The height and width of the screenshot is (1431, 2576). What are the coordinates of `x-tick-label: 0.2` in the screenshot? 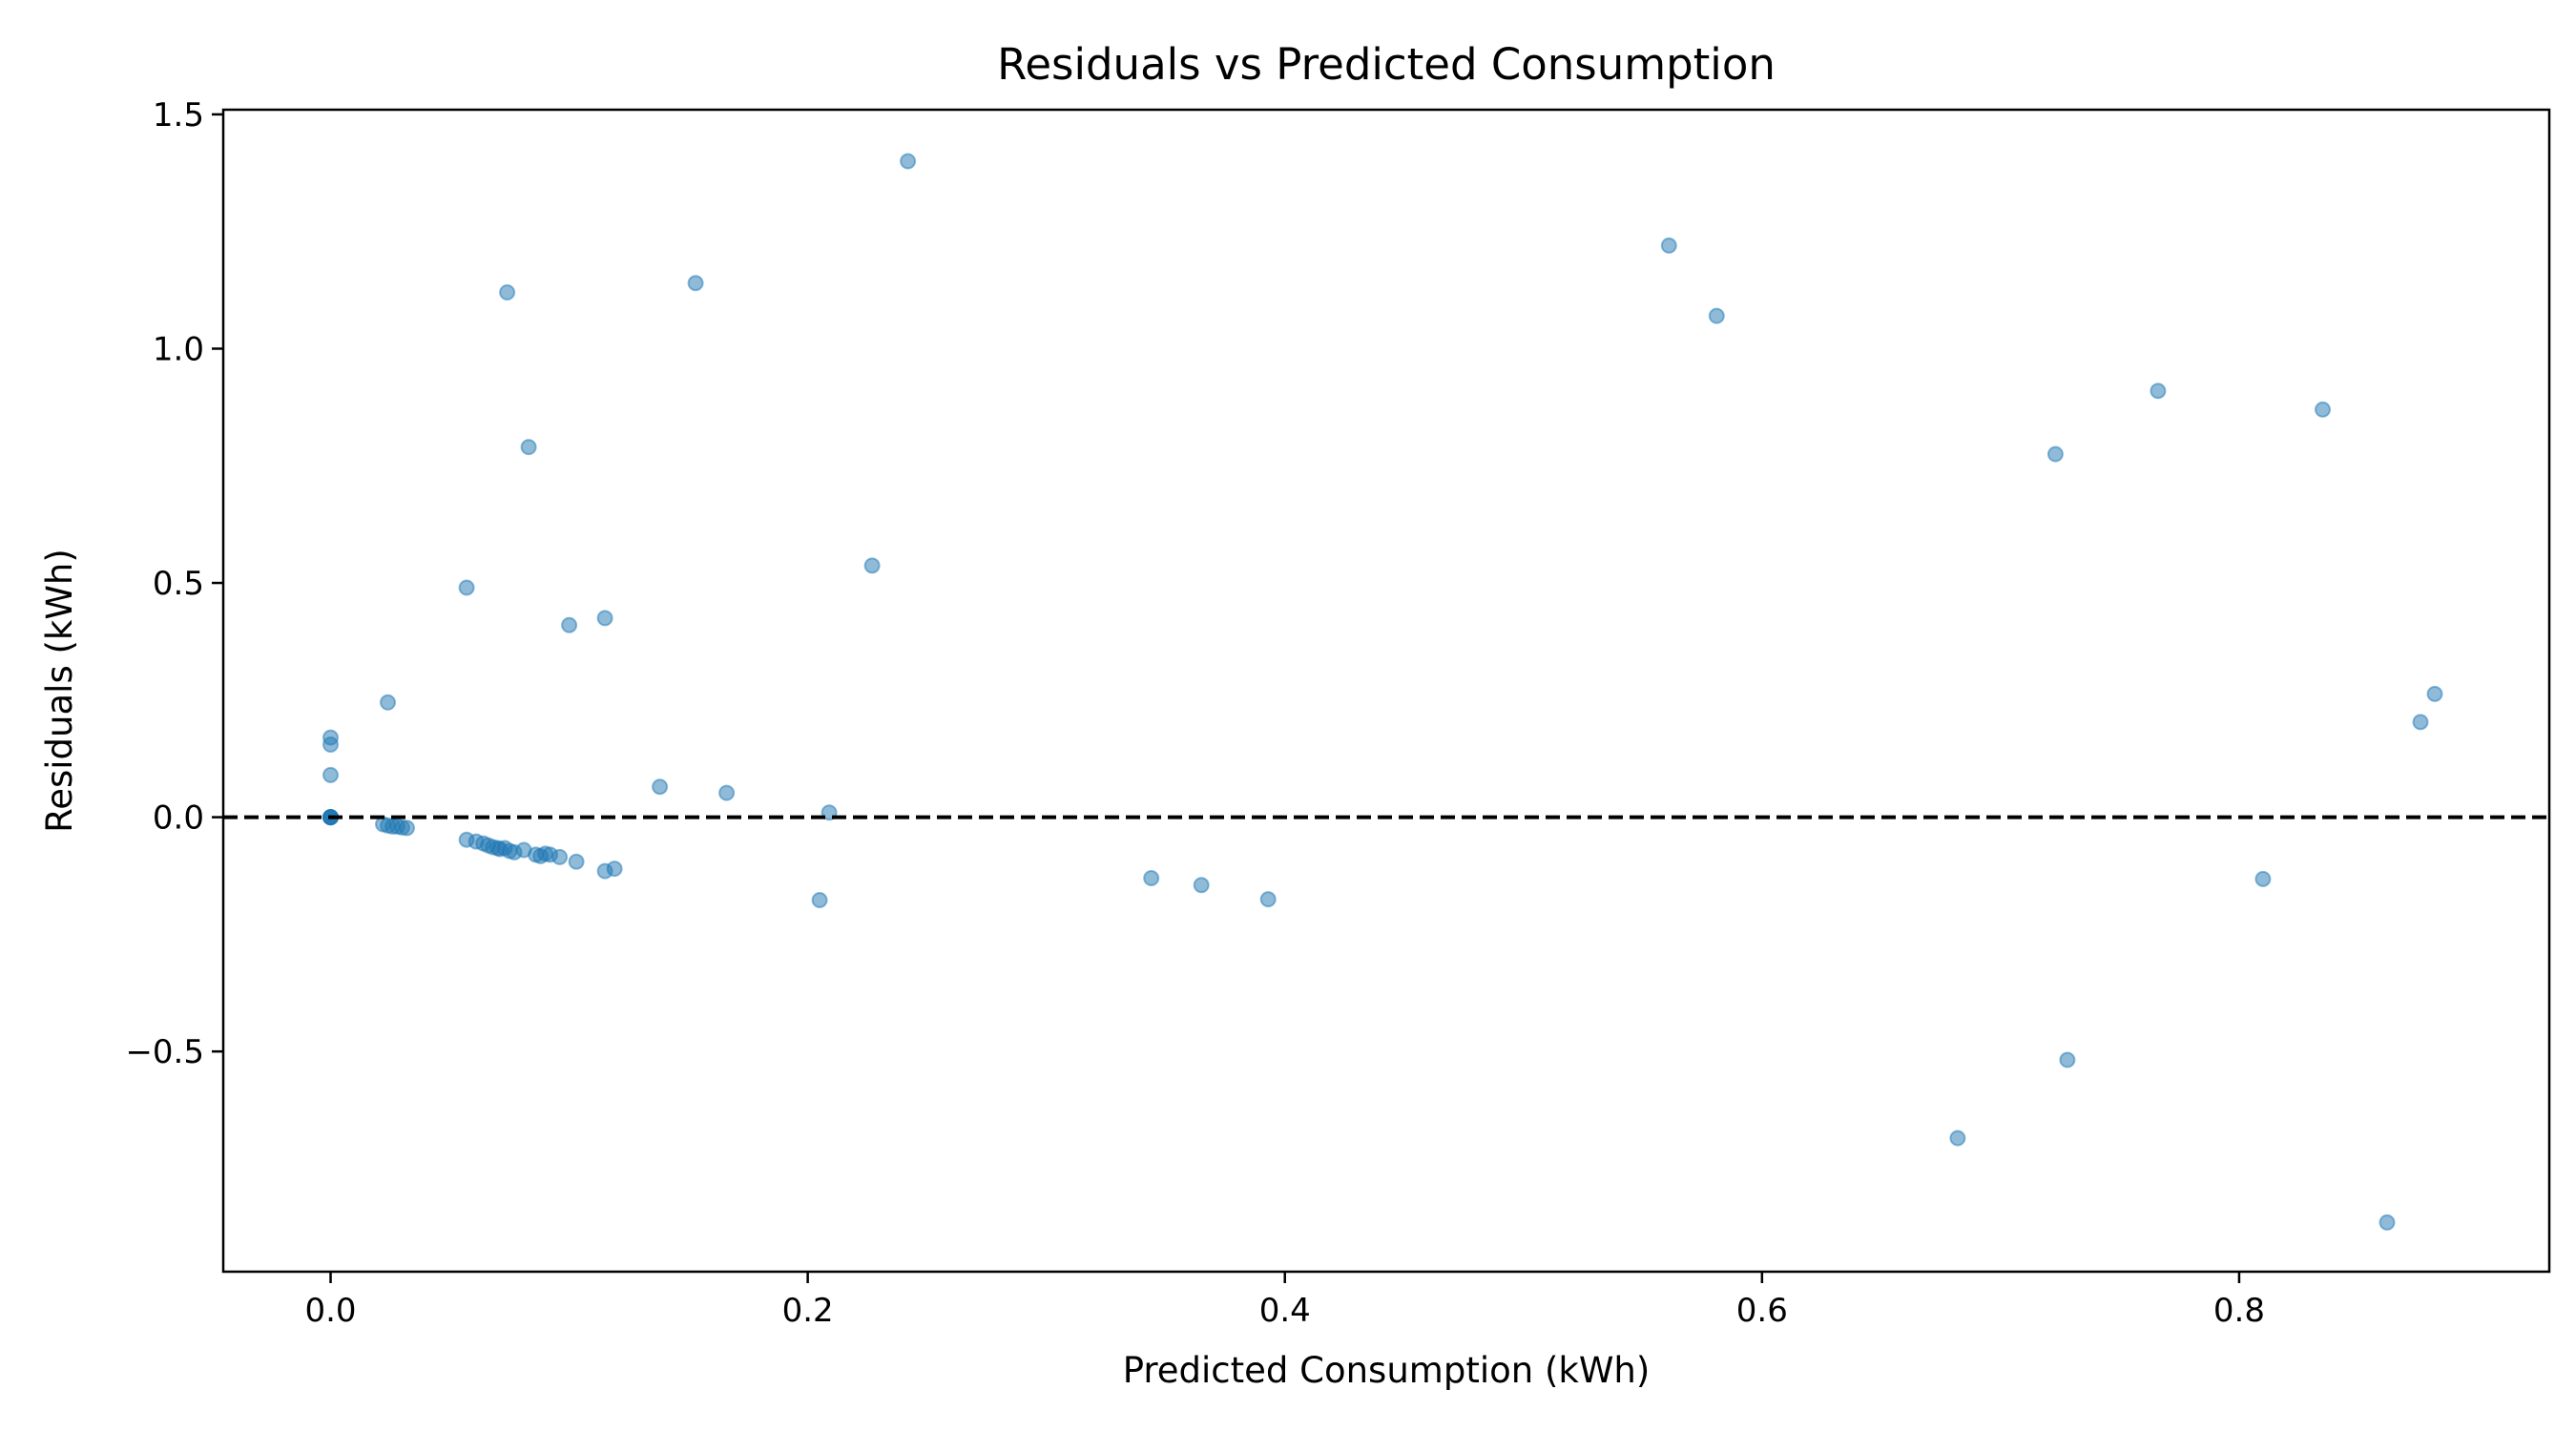 It's located at (808, 1311).